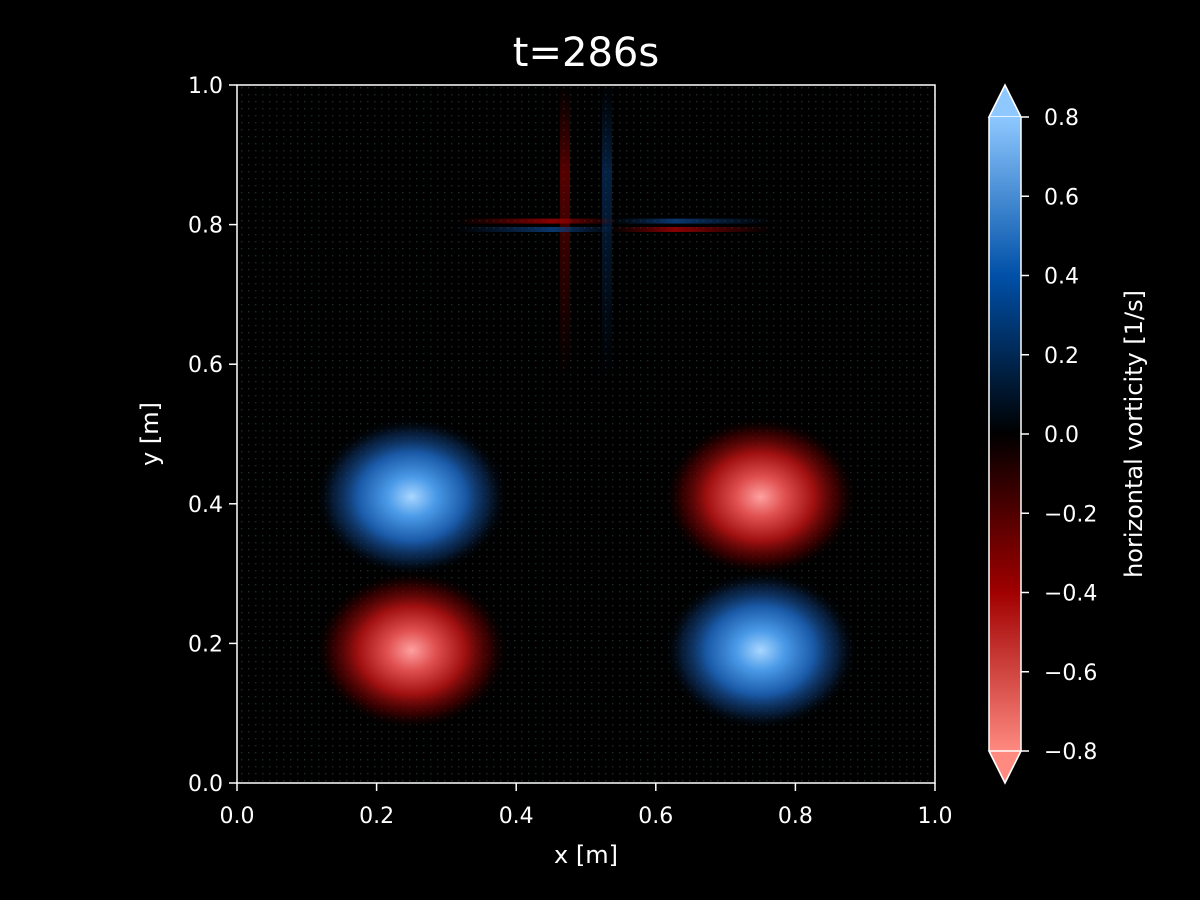 The height and width of the screenshot is (900, 1200). I want to click on chart-title: t=286s, so click(586, 53).